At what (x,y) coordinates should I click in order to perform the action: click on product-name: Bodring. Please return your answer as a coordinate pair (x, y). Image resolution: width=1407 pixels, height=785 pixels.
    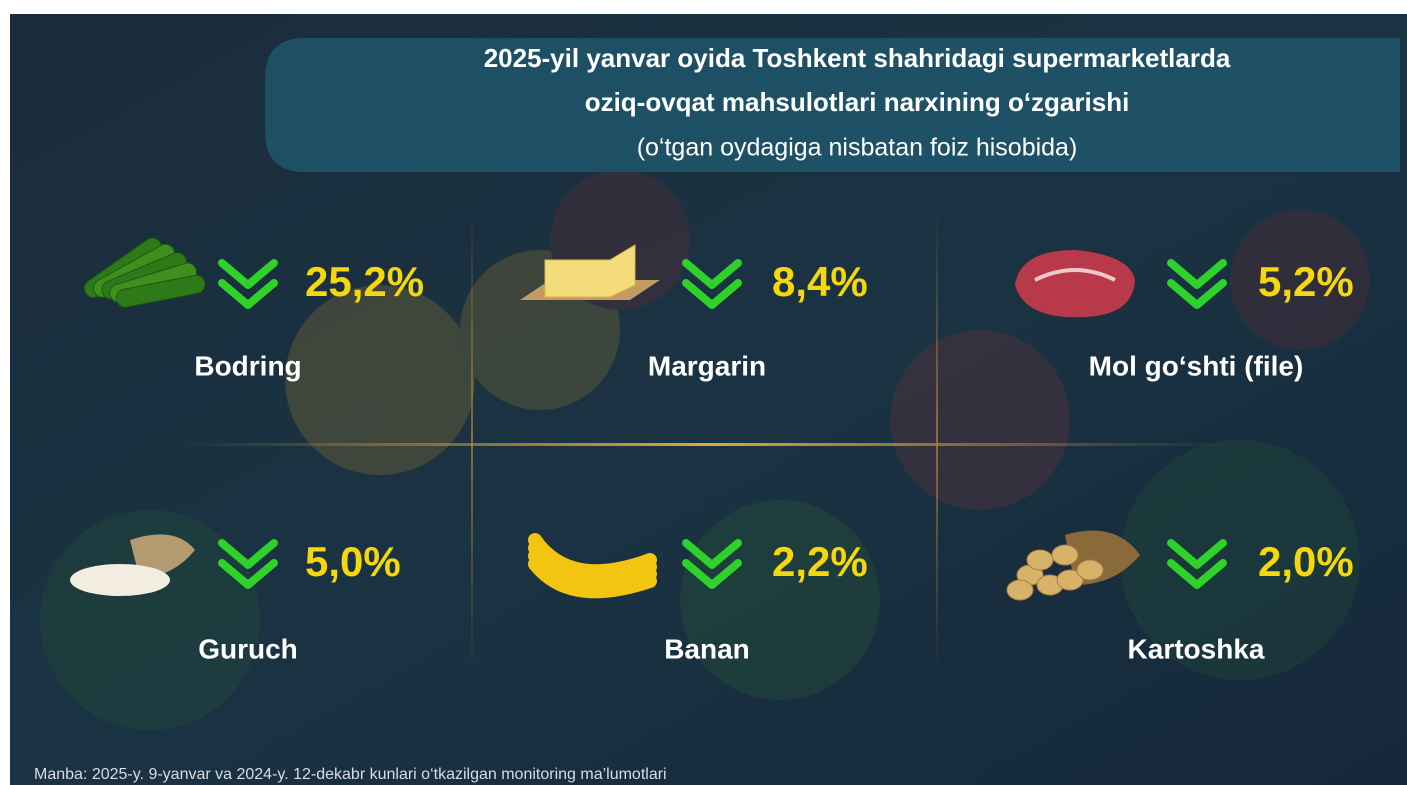
    Looking at the image, I should click on (247, 365).